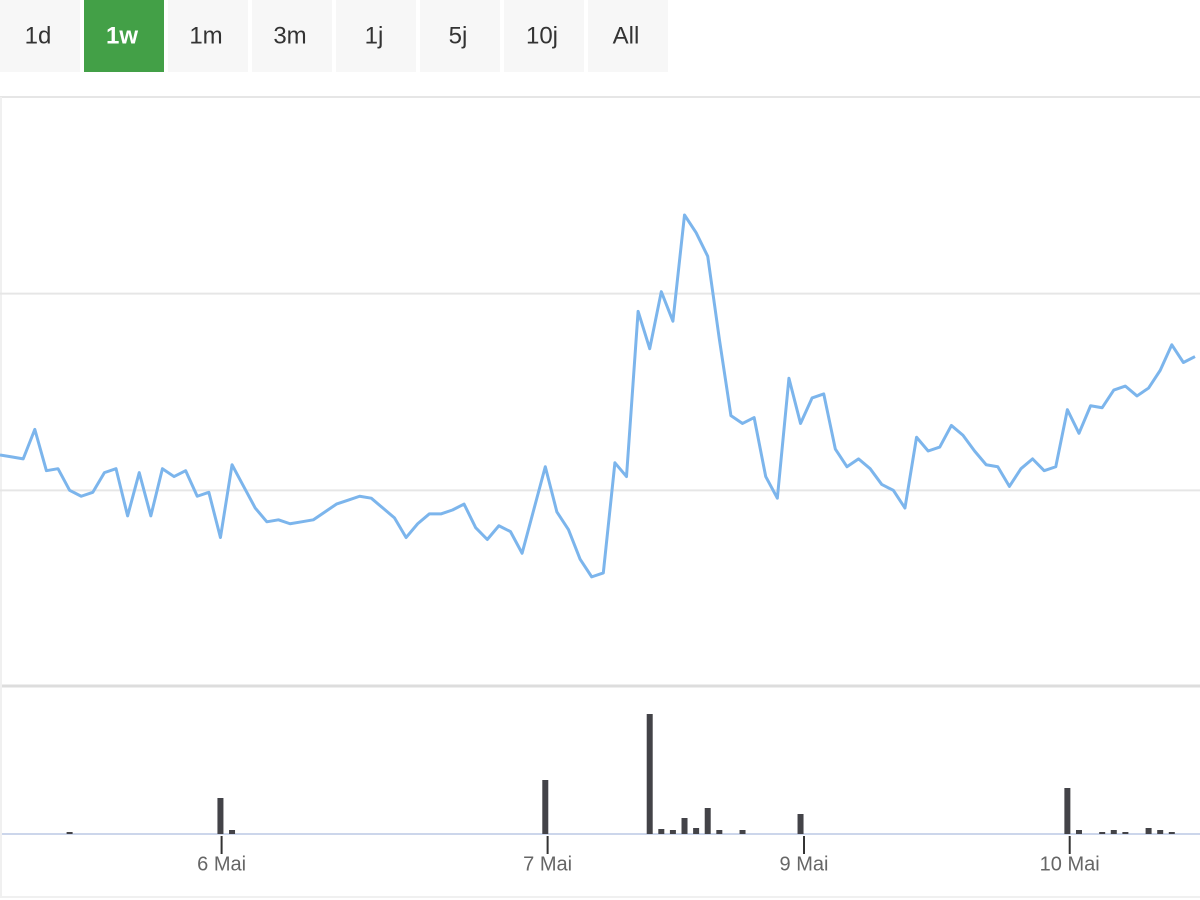 The image size is (1200, 900). What do you see at coordinates (1070, 864) in the screenshot?
I see `x-tick-label: 10 Mai` at bounding box center [1070, 864].